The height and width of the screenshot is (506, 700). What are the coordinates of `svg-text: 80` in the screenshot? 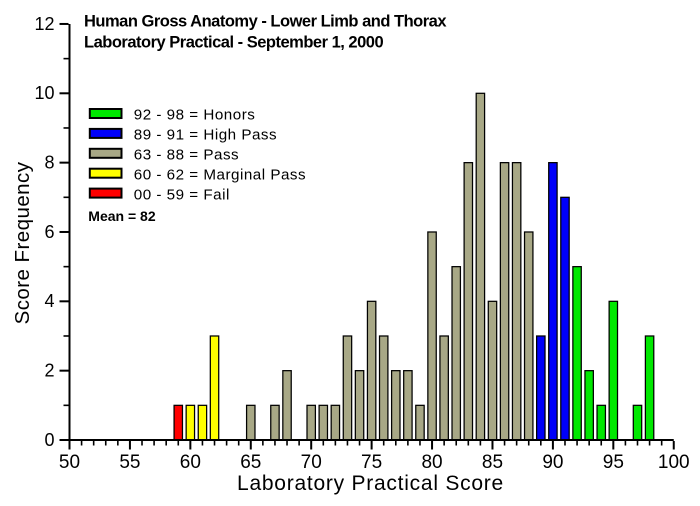 It's located at (431, 462).